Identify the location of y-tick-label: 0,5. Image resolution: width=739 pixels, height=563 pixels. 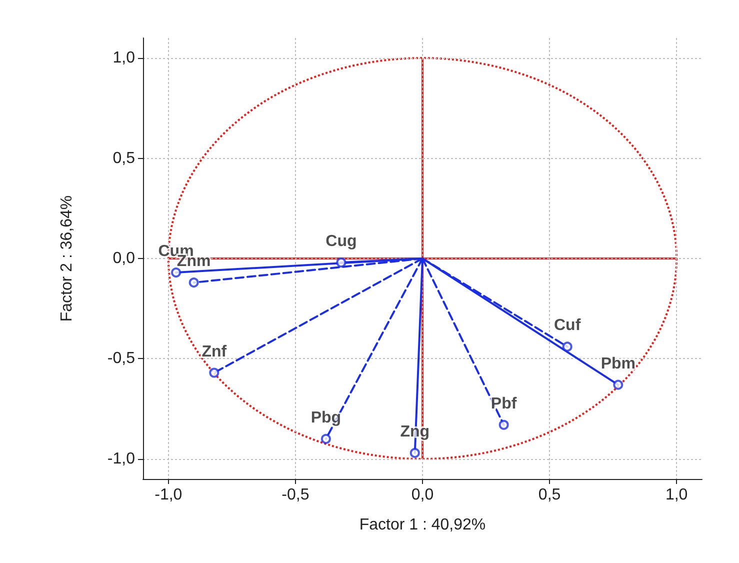
(124, 158).